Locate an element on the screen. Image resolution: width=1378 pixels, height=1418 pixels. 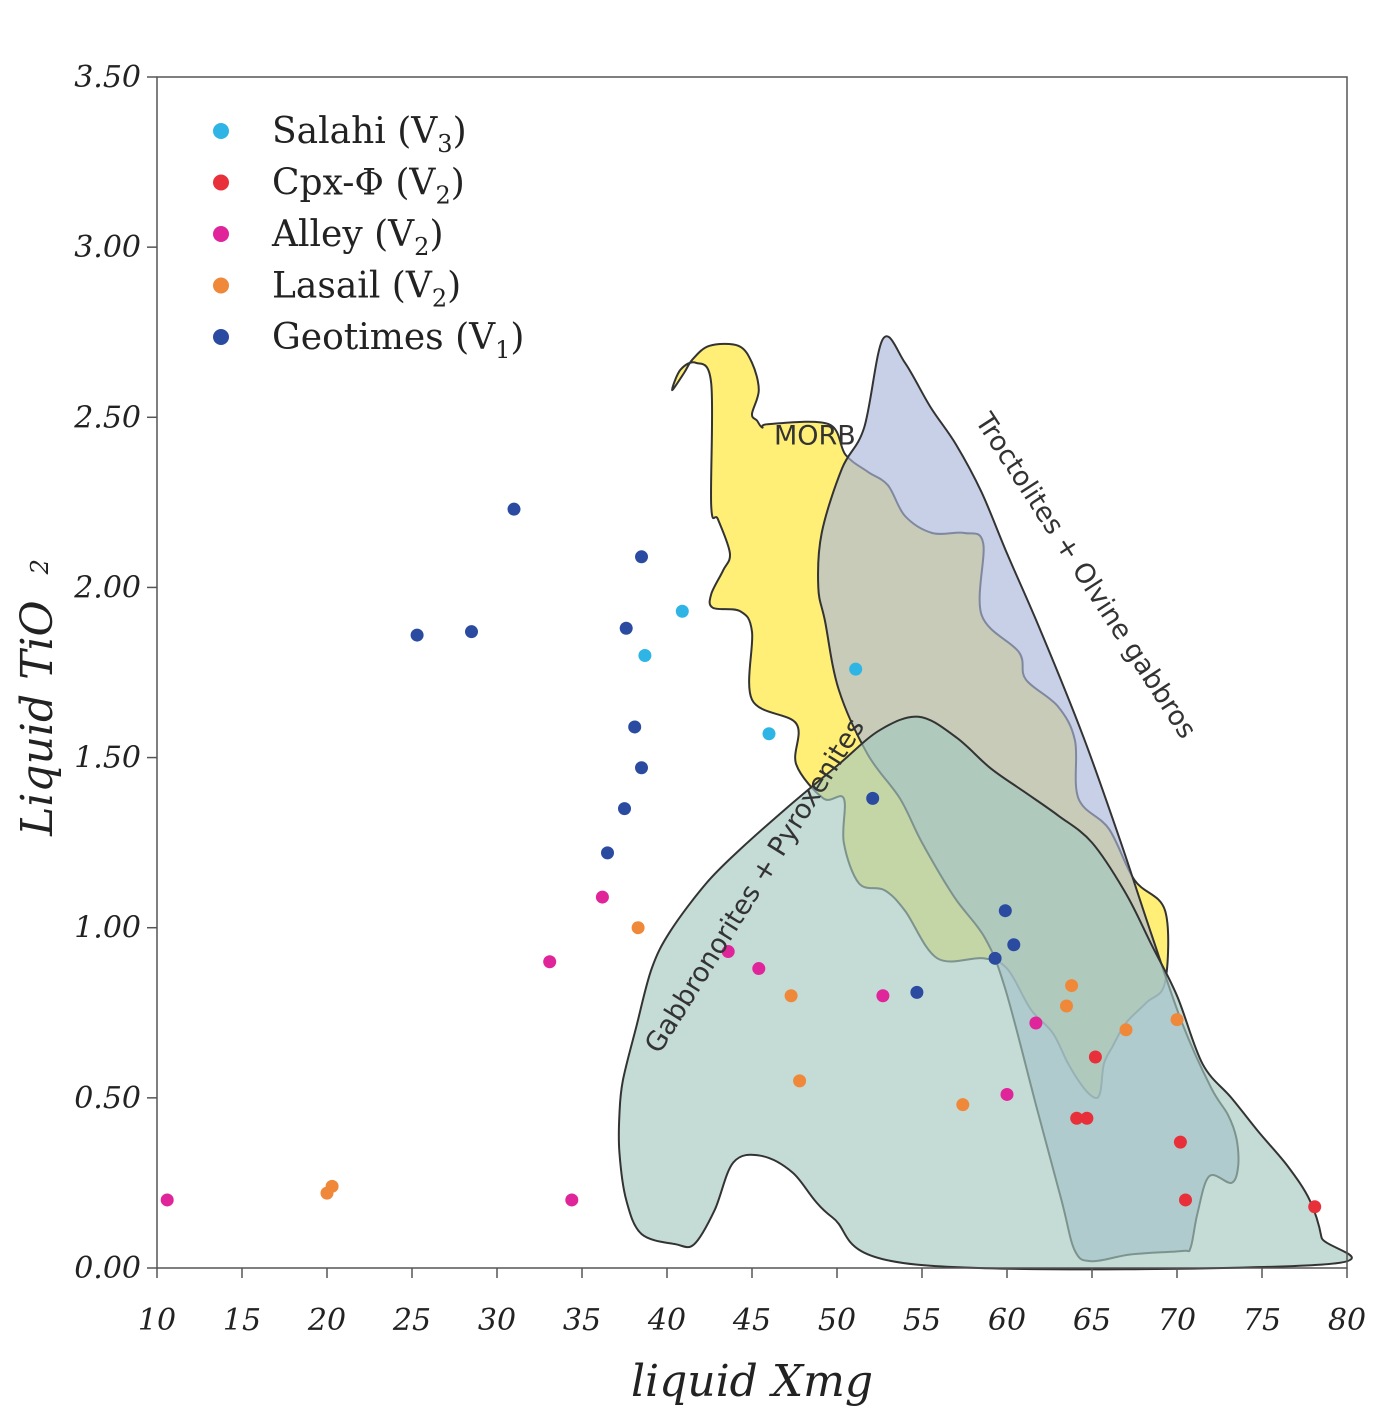
x-axis-title: liquid Xmg is located at coordinates (752, 1381).